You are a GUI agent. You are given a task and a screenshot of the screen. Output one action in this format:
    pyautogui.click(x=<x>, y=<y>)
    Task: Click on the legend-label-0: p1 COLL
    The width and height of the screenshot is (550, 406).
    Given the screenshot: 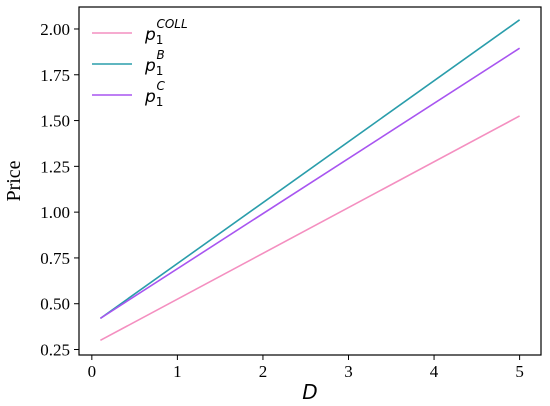 What is the action you would take?
    pyautogui.click(x=166, y=32)
    